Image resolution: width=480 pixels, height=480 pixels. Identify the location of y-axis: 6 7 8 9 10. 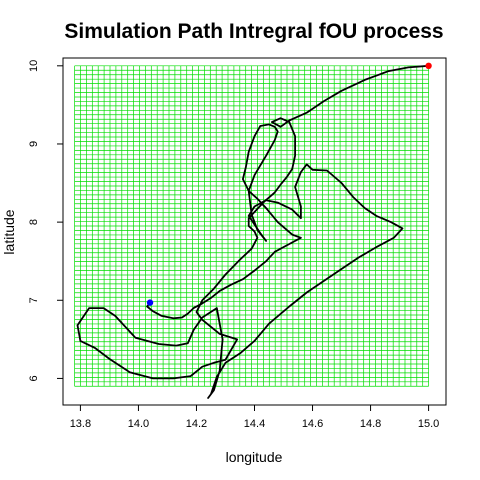
(46, 220).